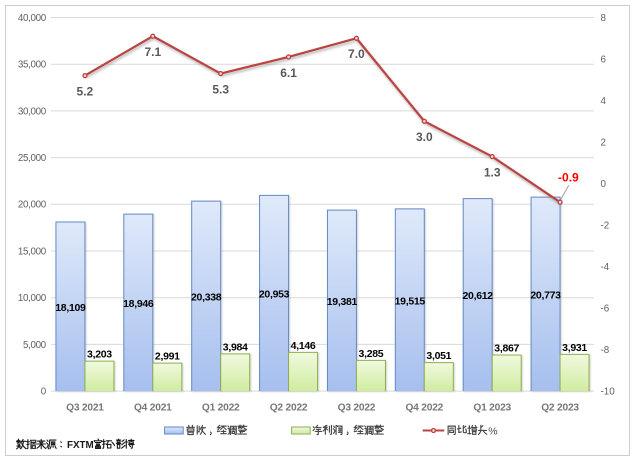 This screenshot has height=475, width=635. What do you see at coordinates (438, 356) in the screenshot?
I see `svg-text: 3,051` at bounding box center [438, 356].